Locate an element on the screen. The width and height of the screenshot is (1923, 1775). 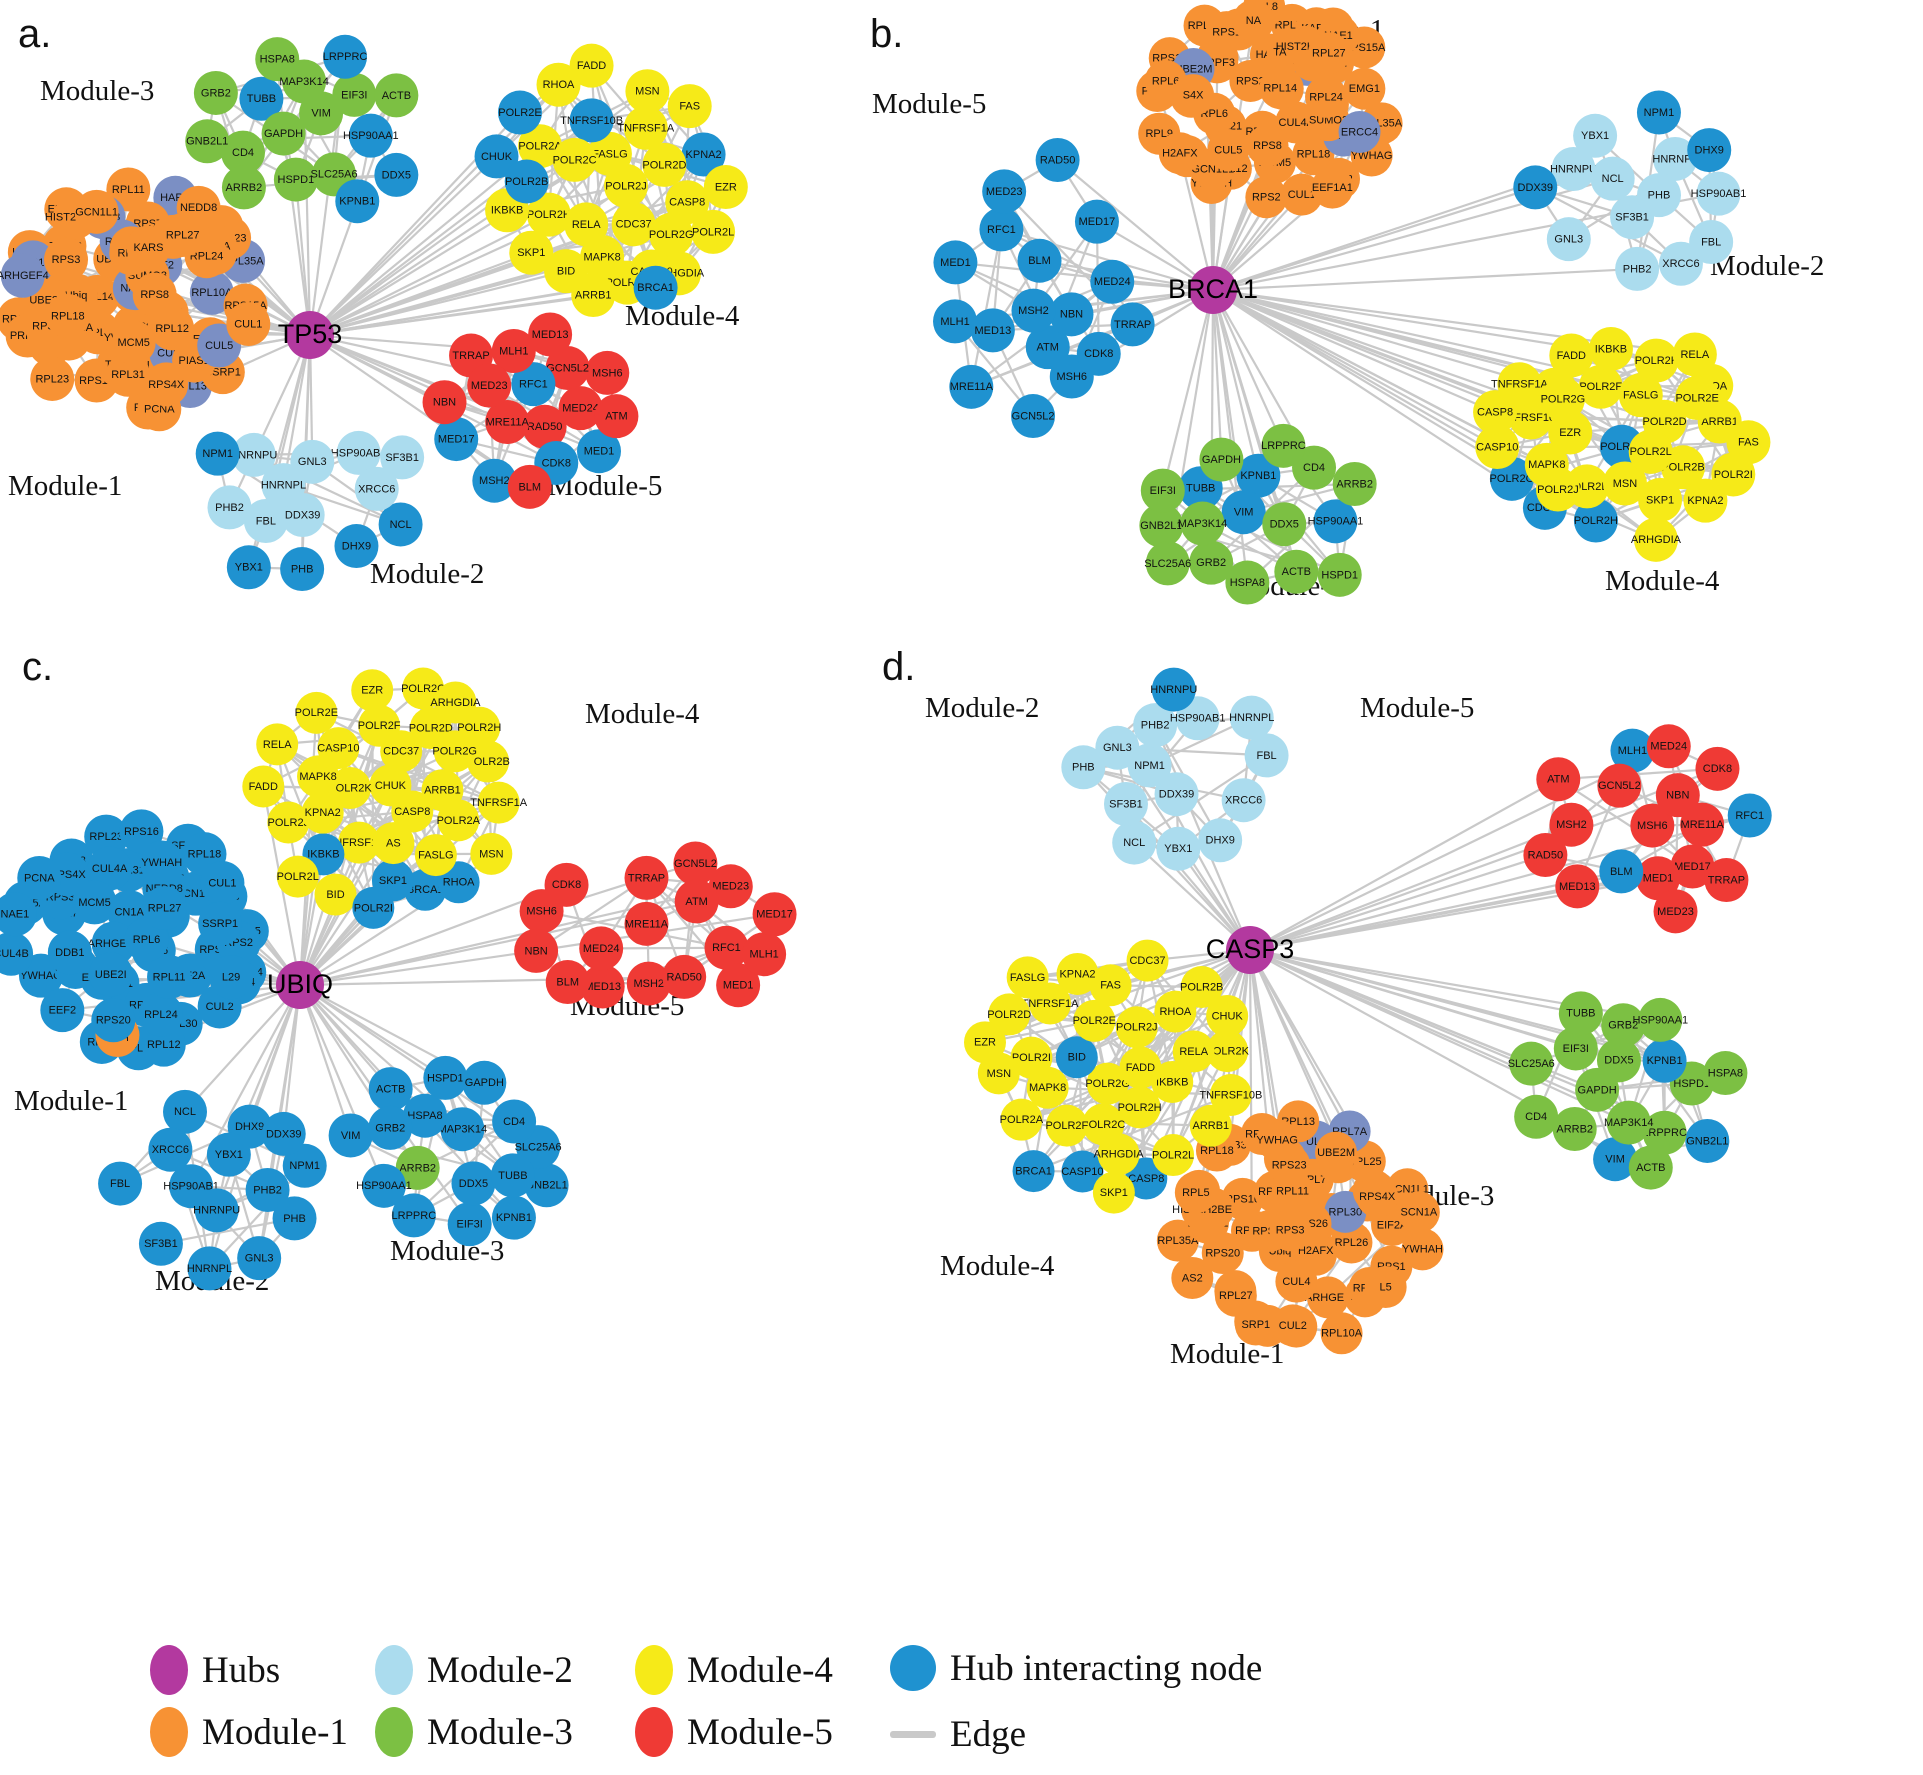
network-node: POLR2C is located at coordinates (574, 159).